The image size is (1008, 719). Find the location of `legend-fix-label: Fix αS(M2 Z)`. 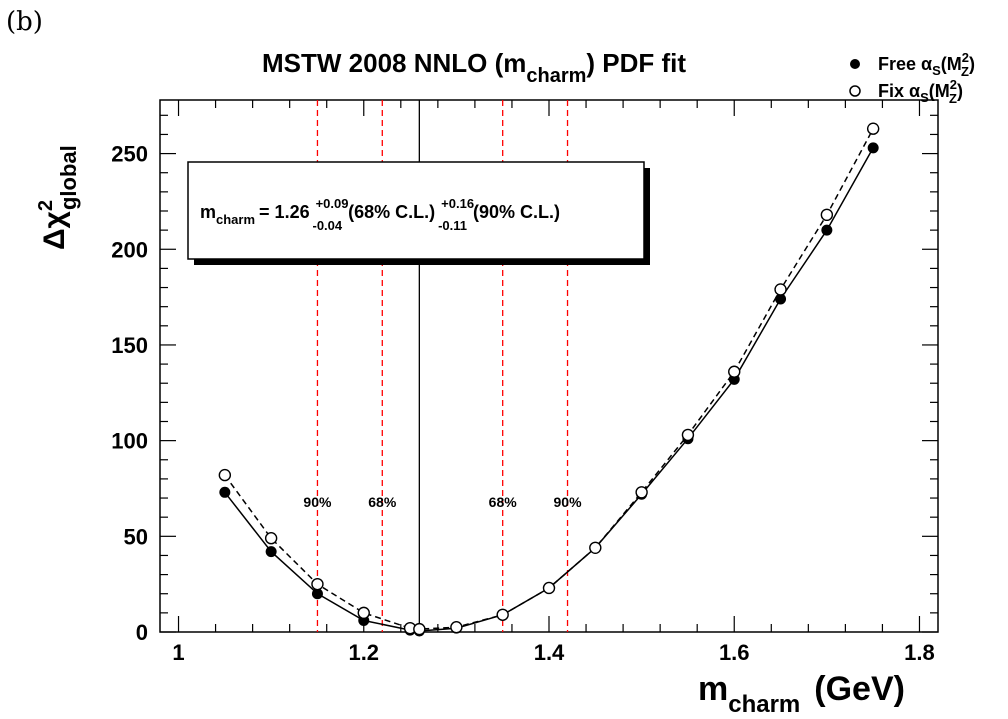

legend-fix-label: Fix αS(M2 Z) is located at coordinates (920, 91).